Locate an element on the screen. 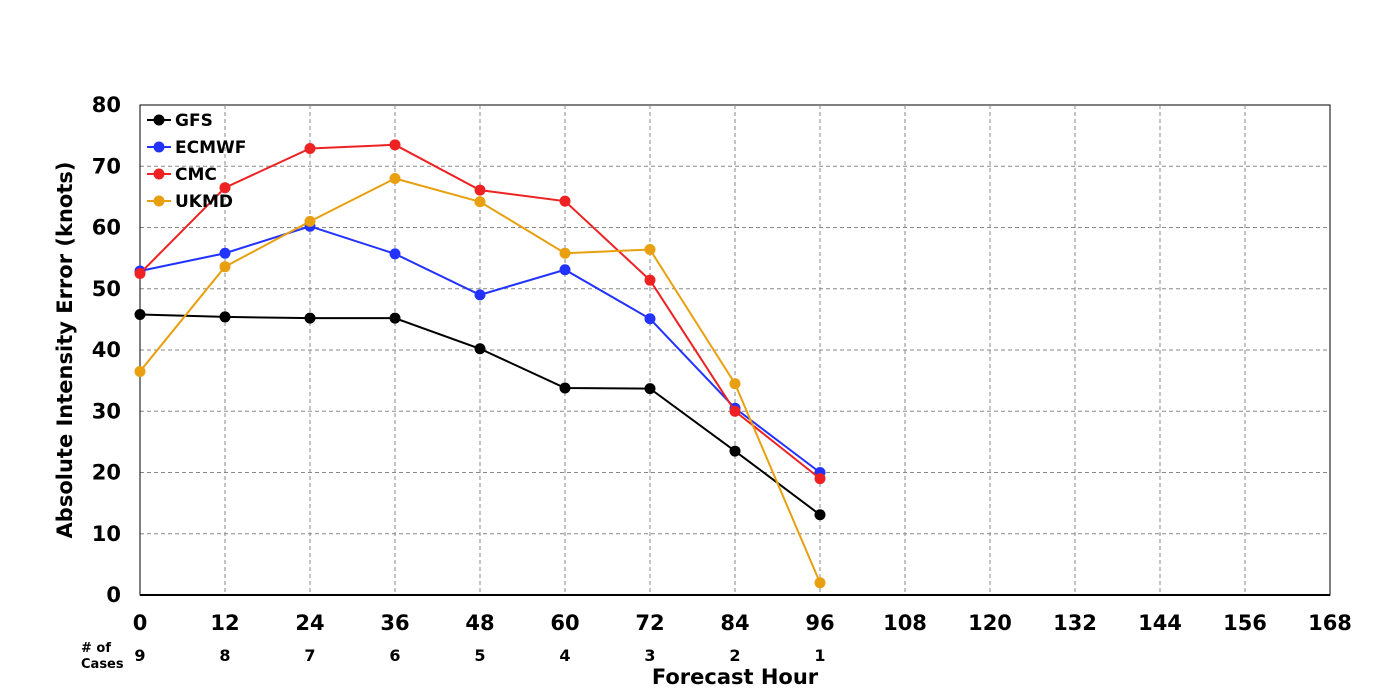  x-tick-label: 156 is located at coordinates (1245, 623).